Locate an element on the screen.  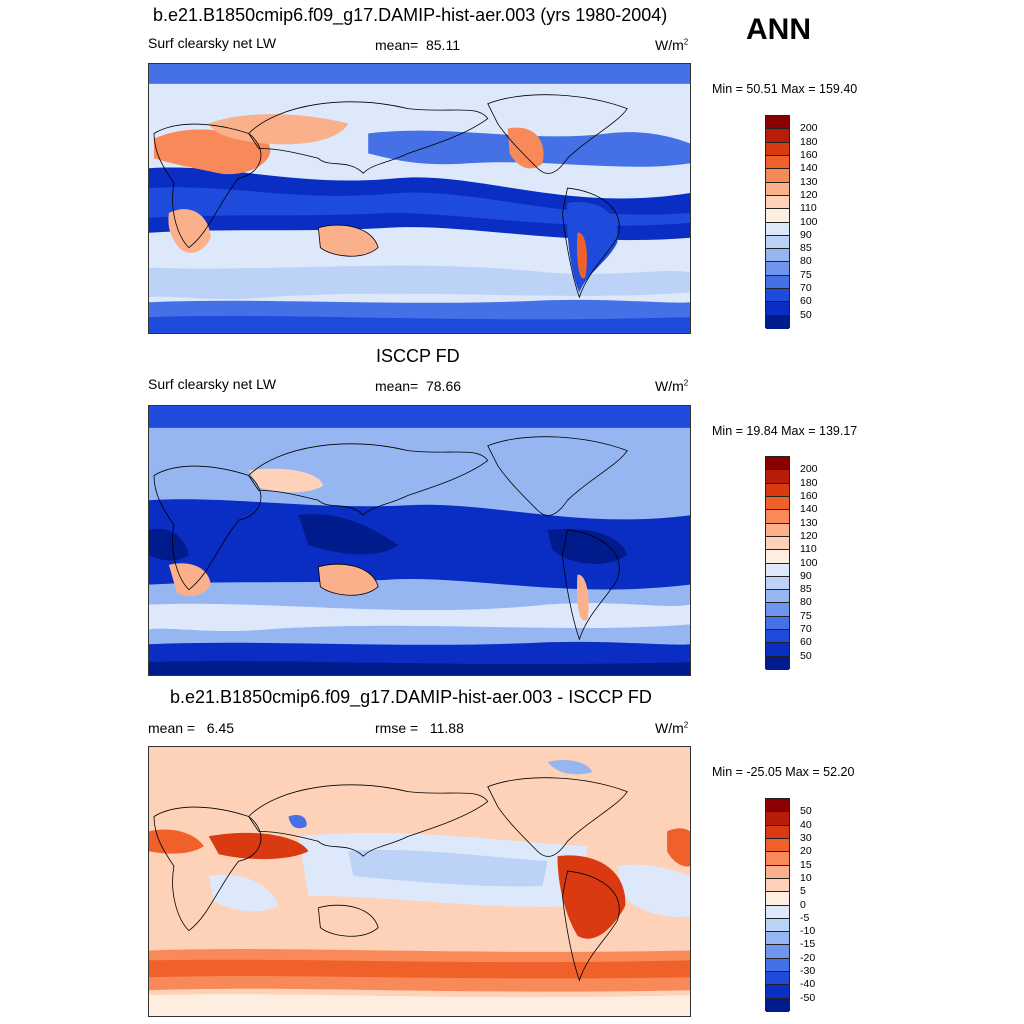
atlantic-cool is located at coordinates (653, 891).